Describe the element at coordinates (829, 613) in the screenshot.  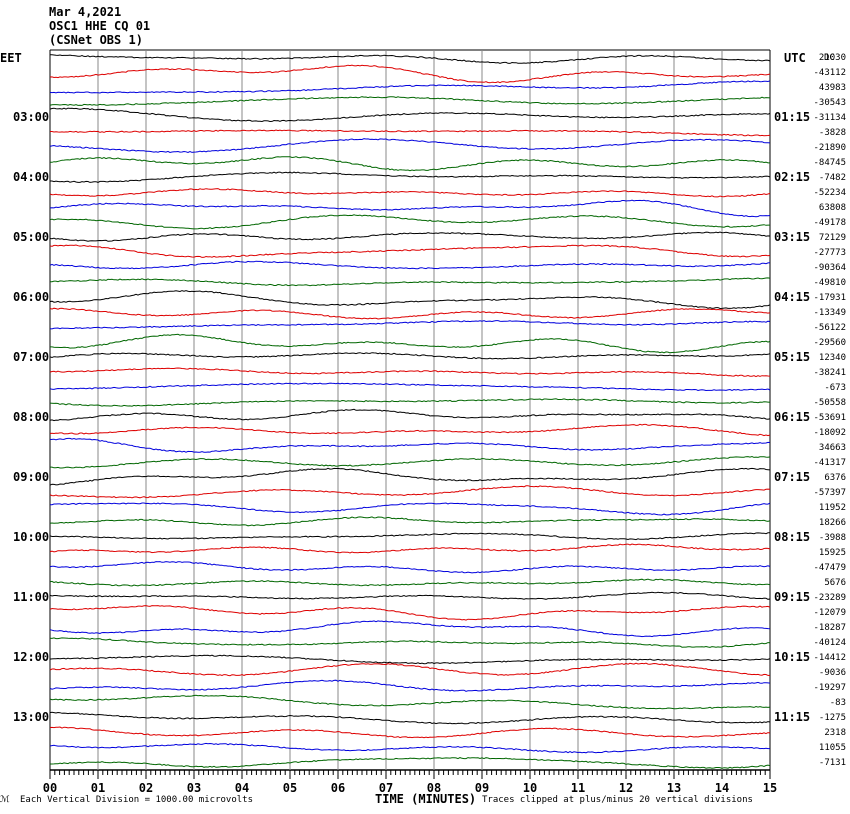
I see `dc-offset-label: -12079` at that location.